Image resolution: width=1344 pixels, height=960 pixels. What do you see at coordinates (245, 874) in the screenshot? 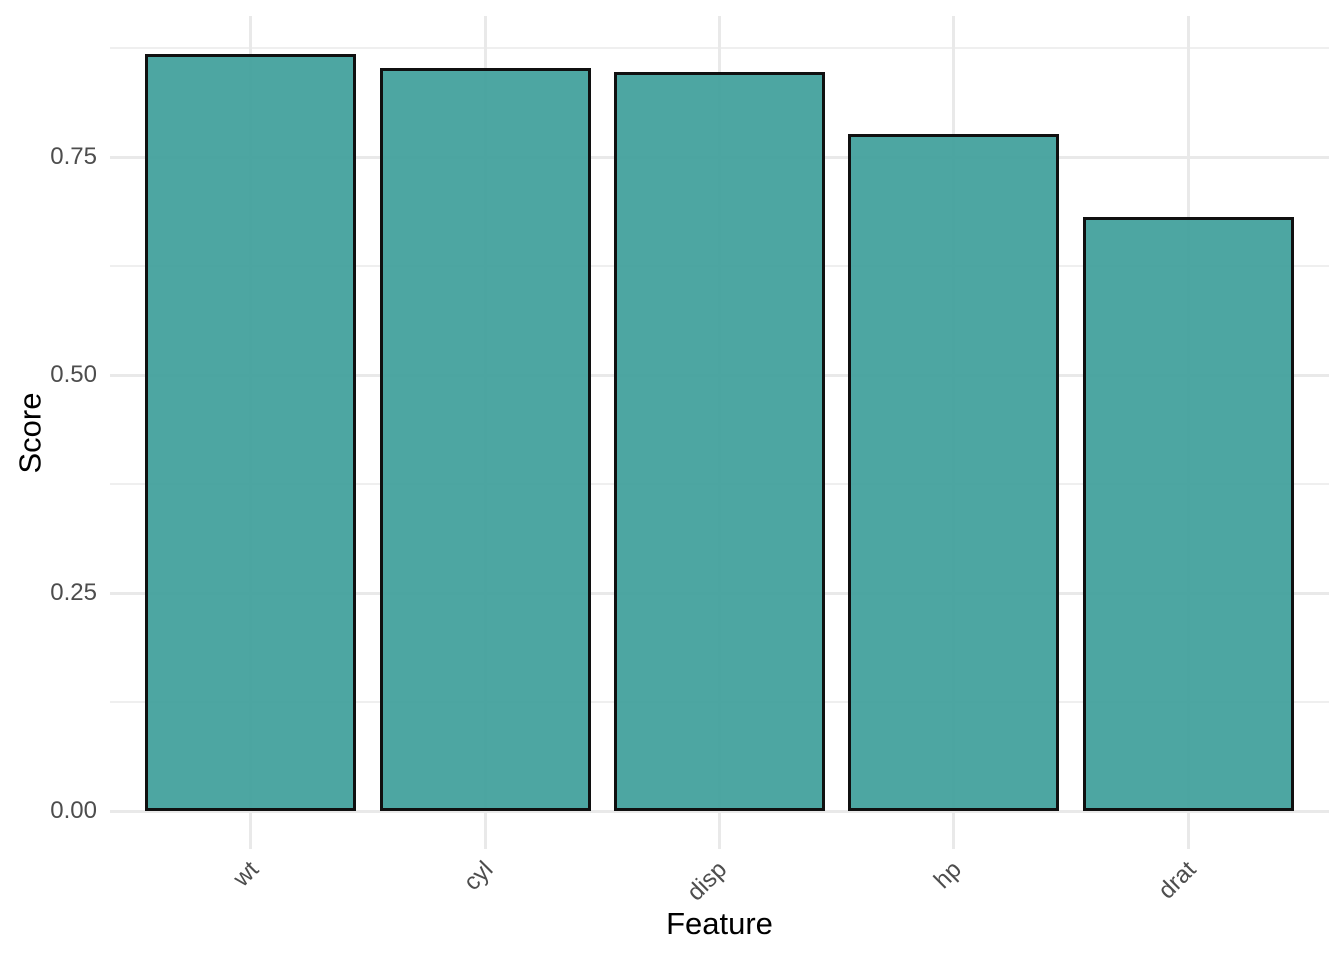
I see `x-tick-label-wt: wt` at bounding box center [245, 874].